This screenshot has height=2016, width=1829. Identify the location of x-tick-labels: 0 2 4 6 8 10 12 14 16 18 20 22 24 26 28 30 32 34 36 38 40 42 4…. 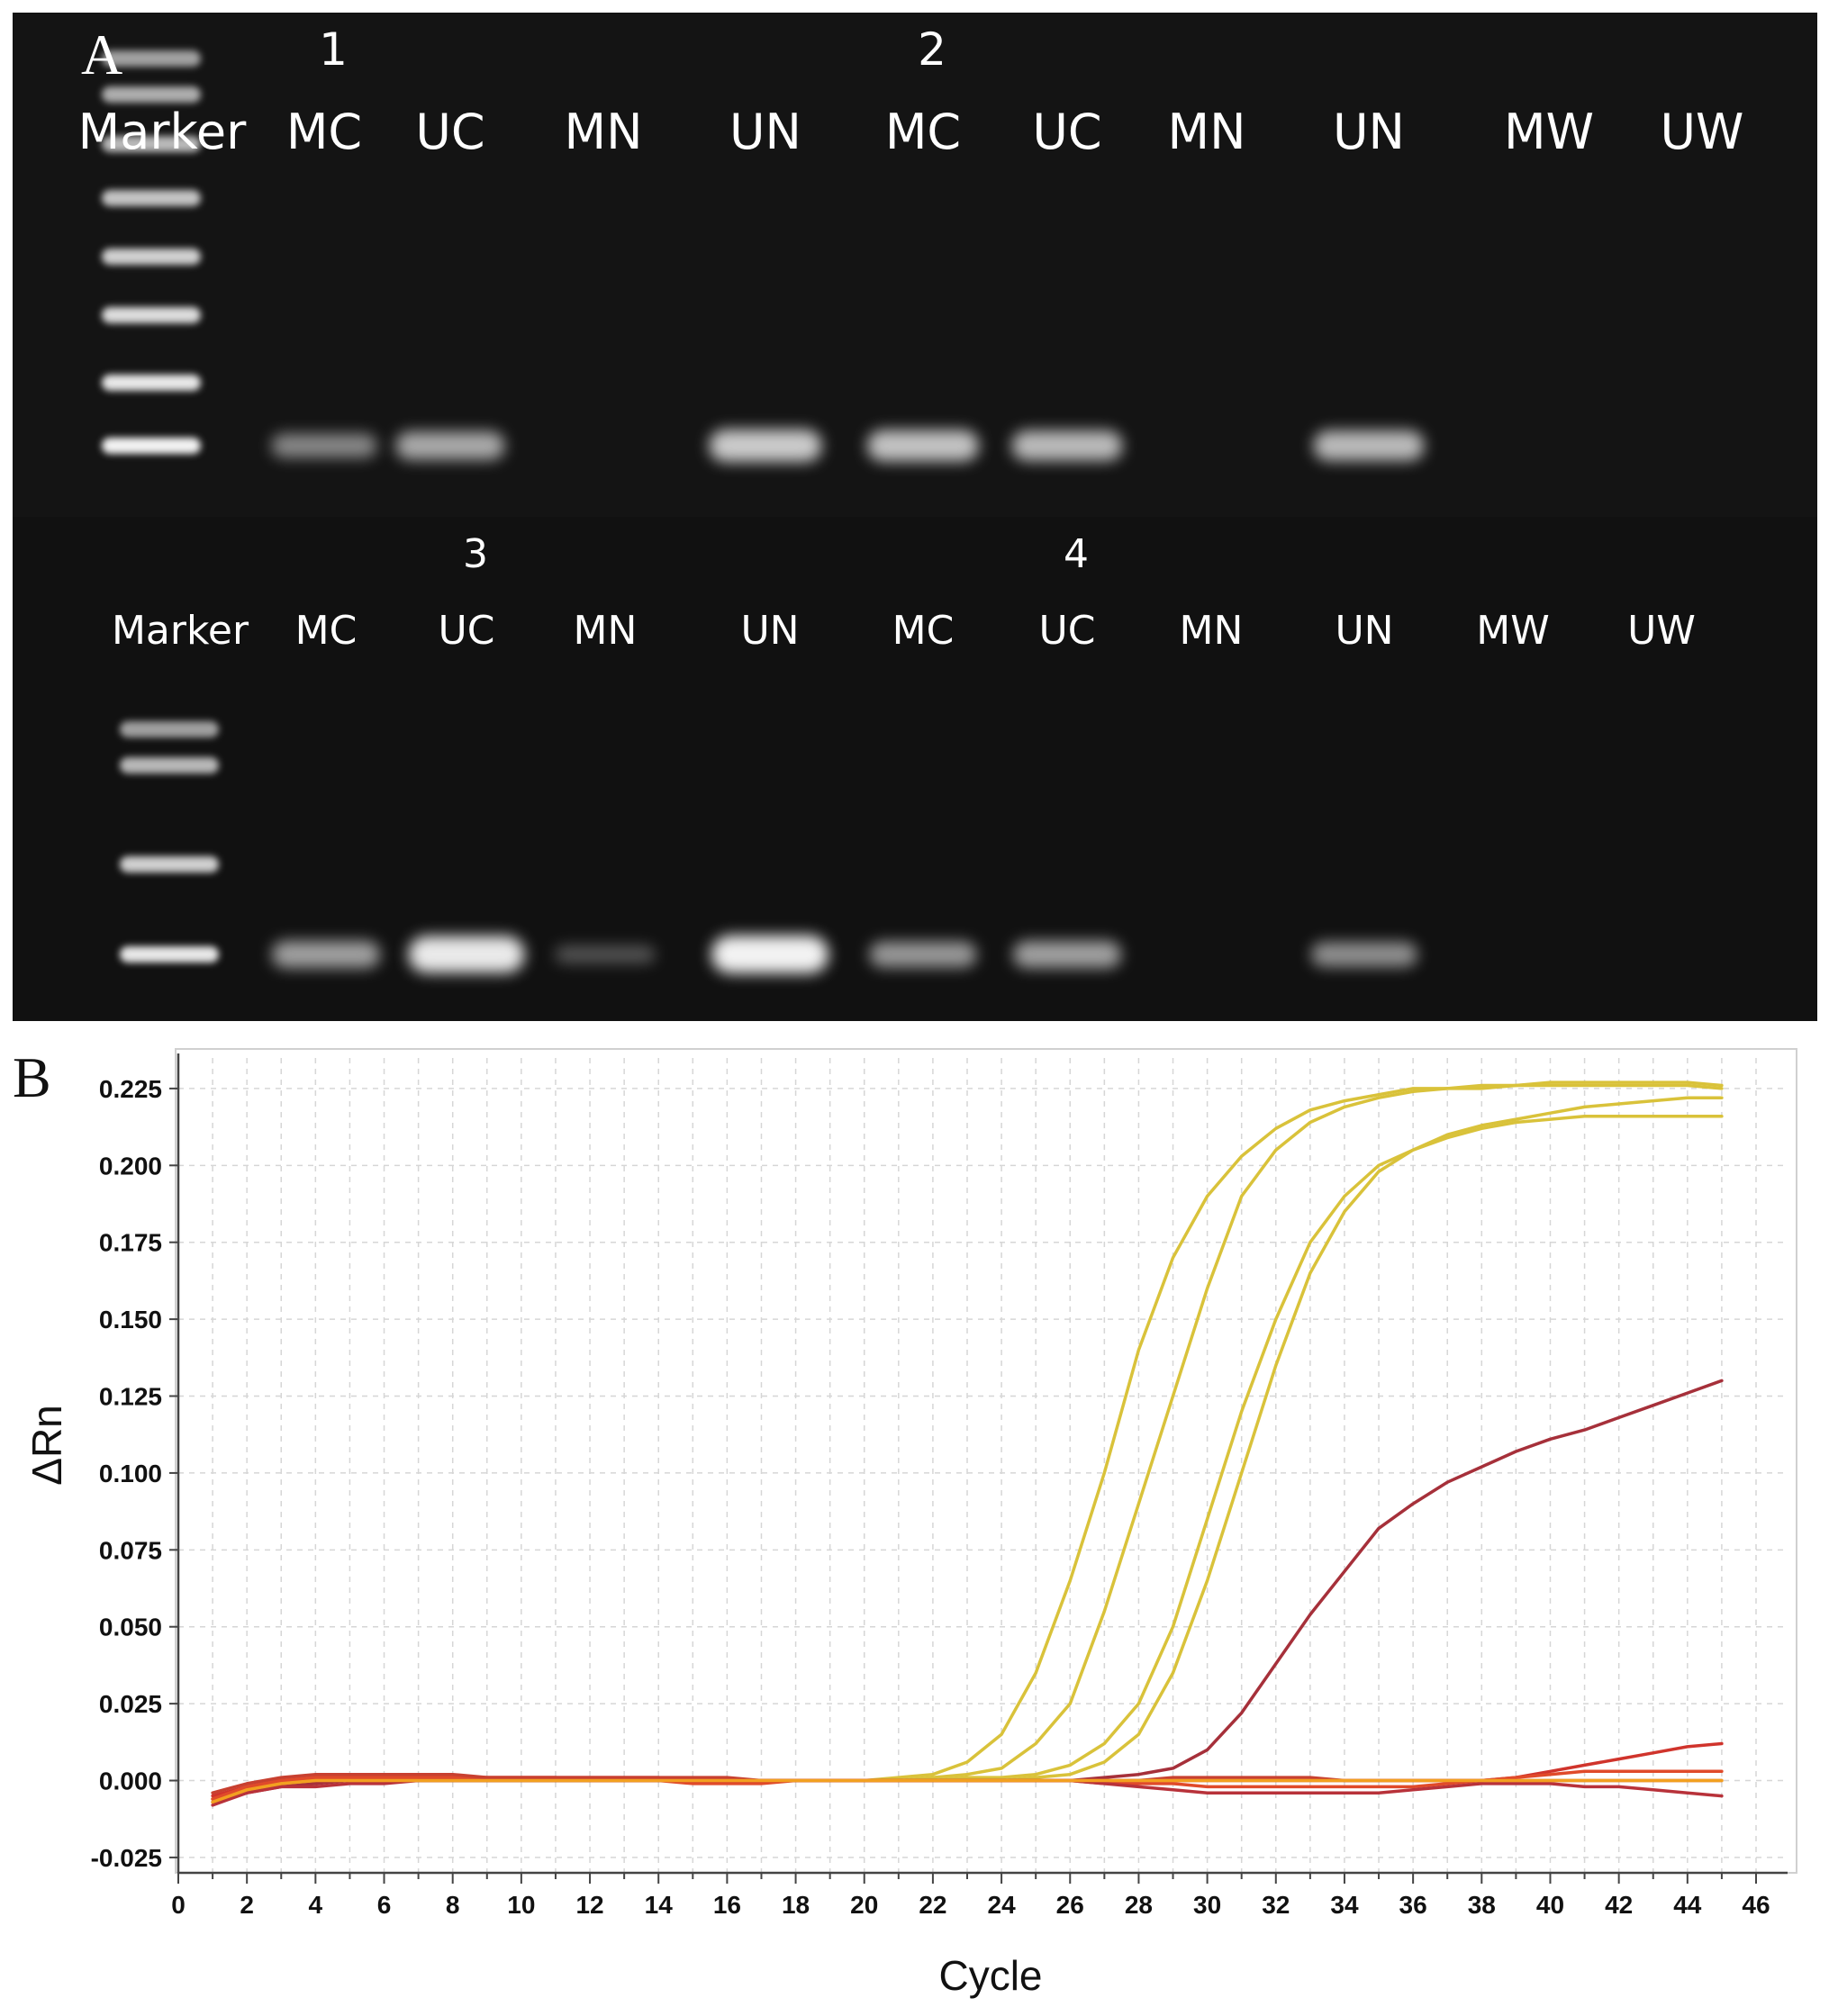
(970, 1905).